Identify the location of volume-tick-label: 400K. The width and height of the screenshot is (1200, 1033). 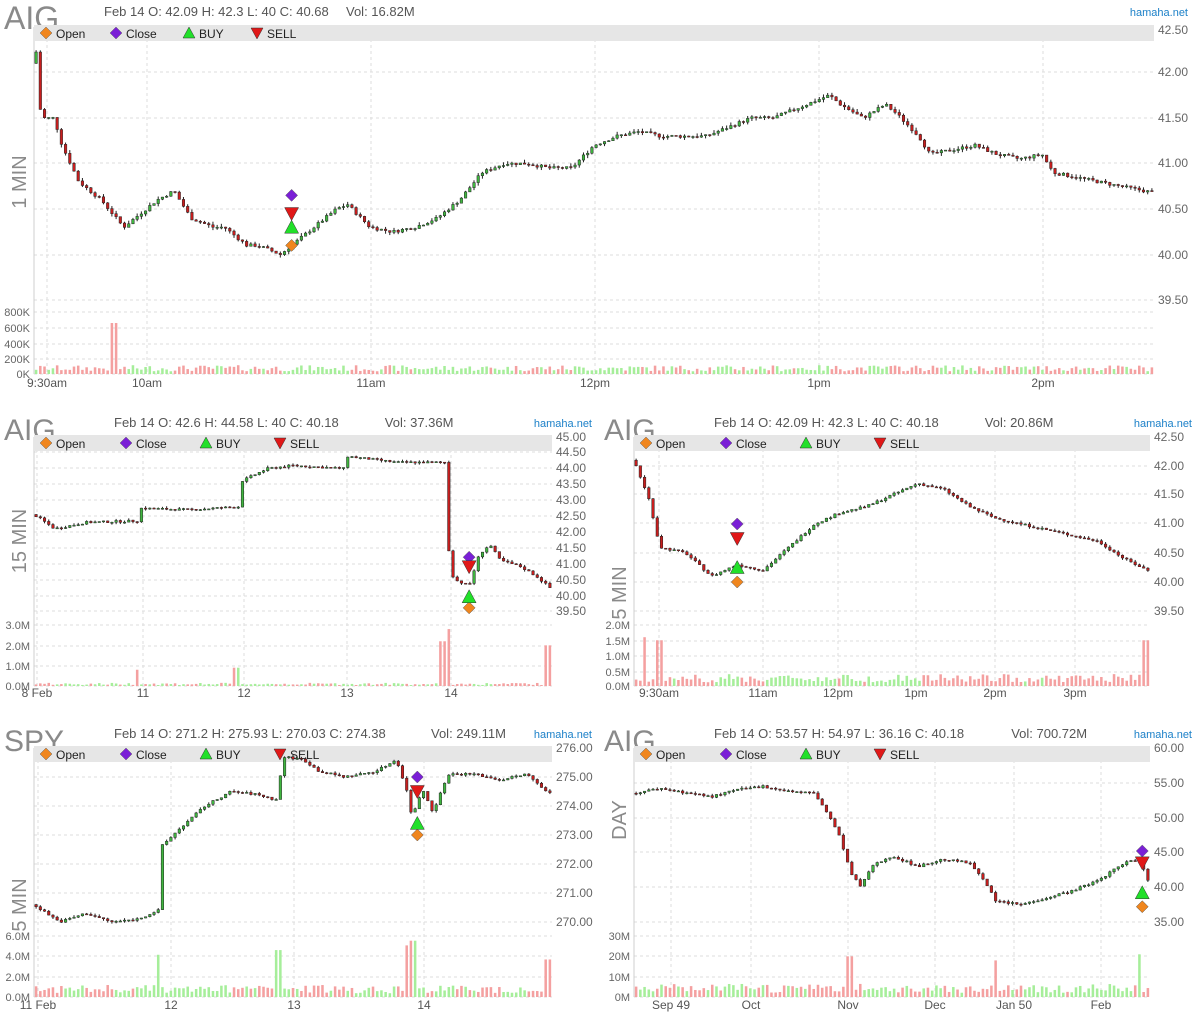
(17, 345).